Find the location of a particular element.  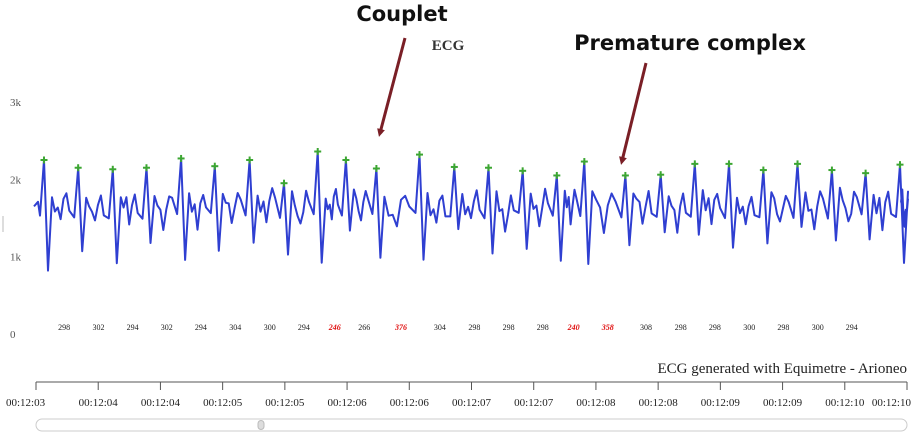

premature-complex-arrow is located at coordinates (633, 113).